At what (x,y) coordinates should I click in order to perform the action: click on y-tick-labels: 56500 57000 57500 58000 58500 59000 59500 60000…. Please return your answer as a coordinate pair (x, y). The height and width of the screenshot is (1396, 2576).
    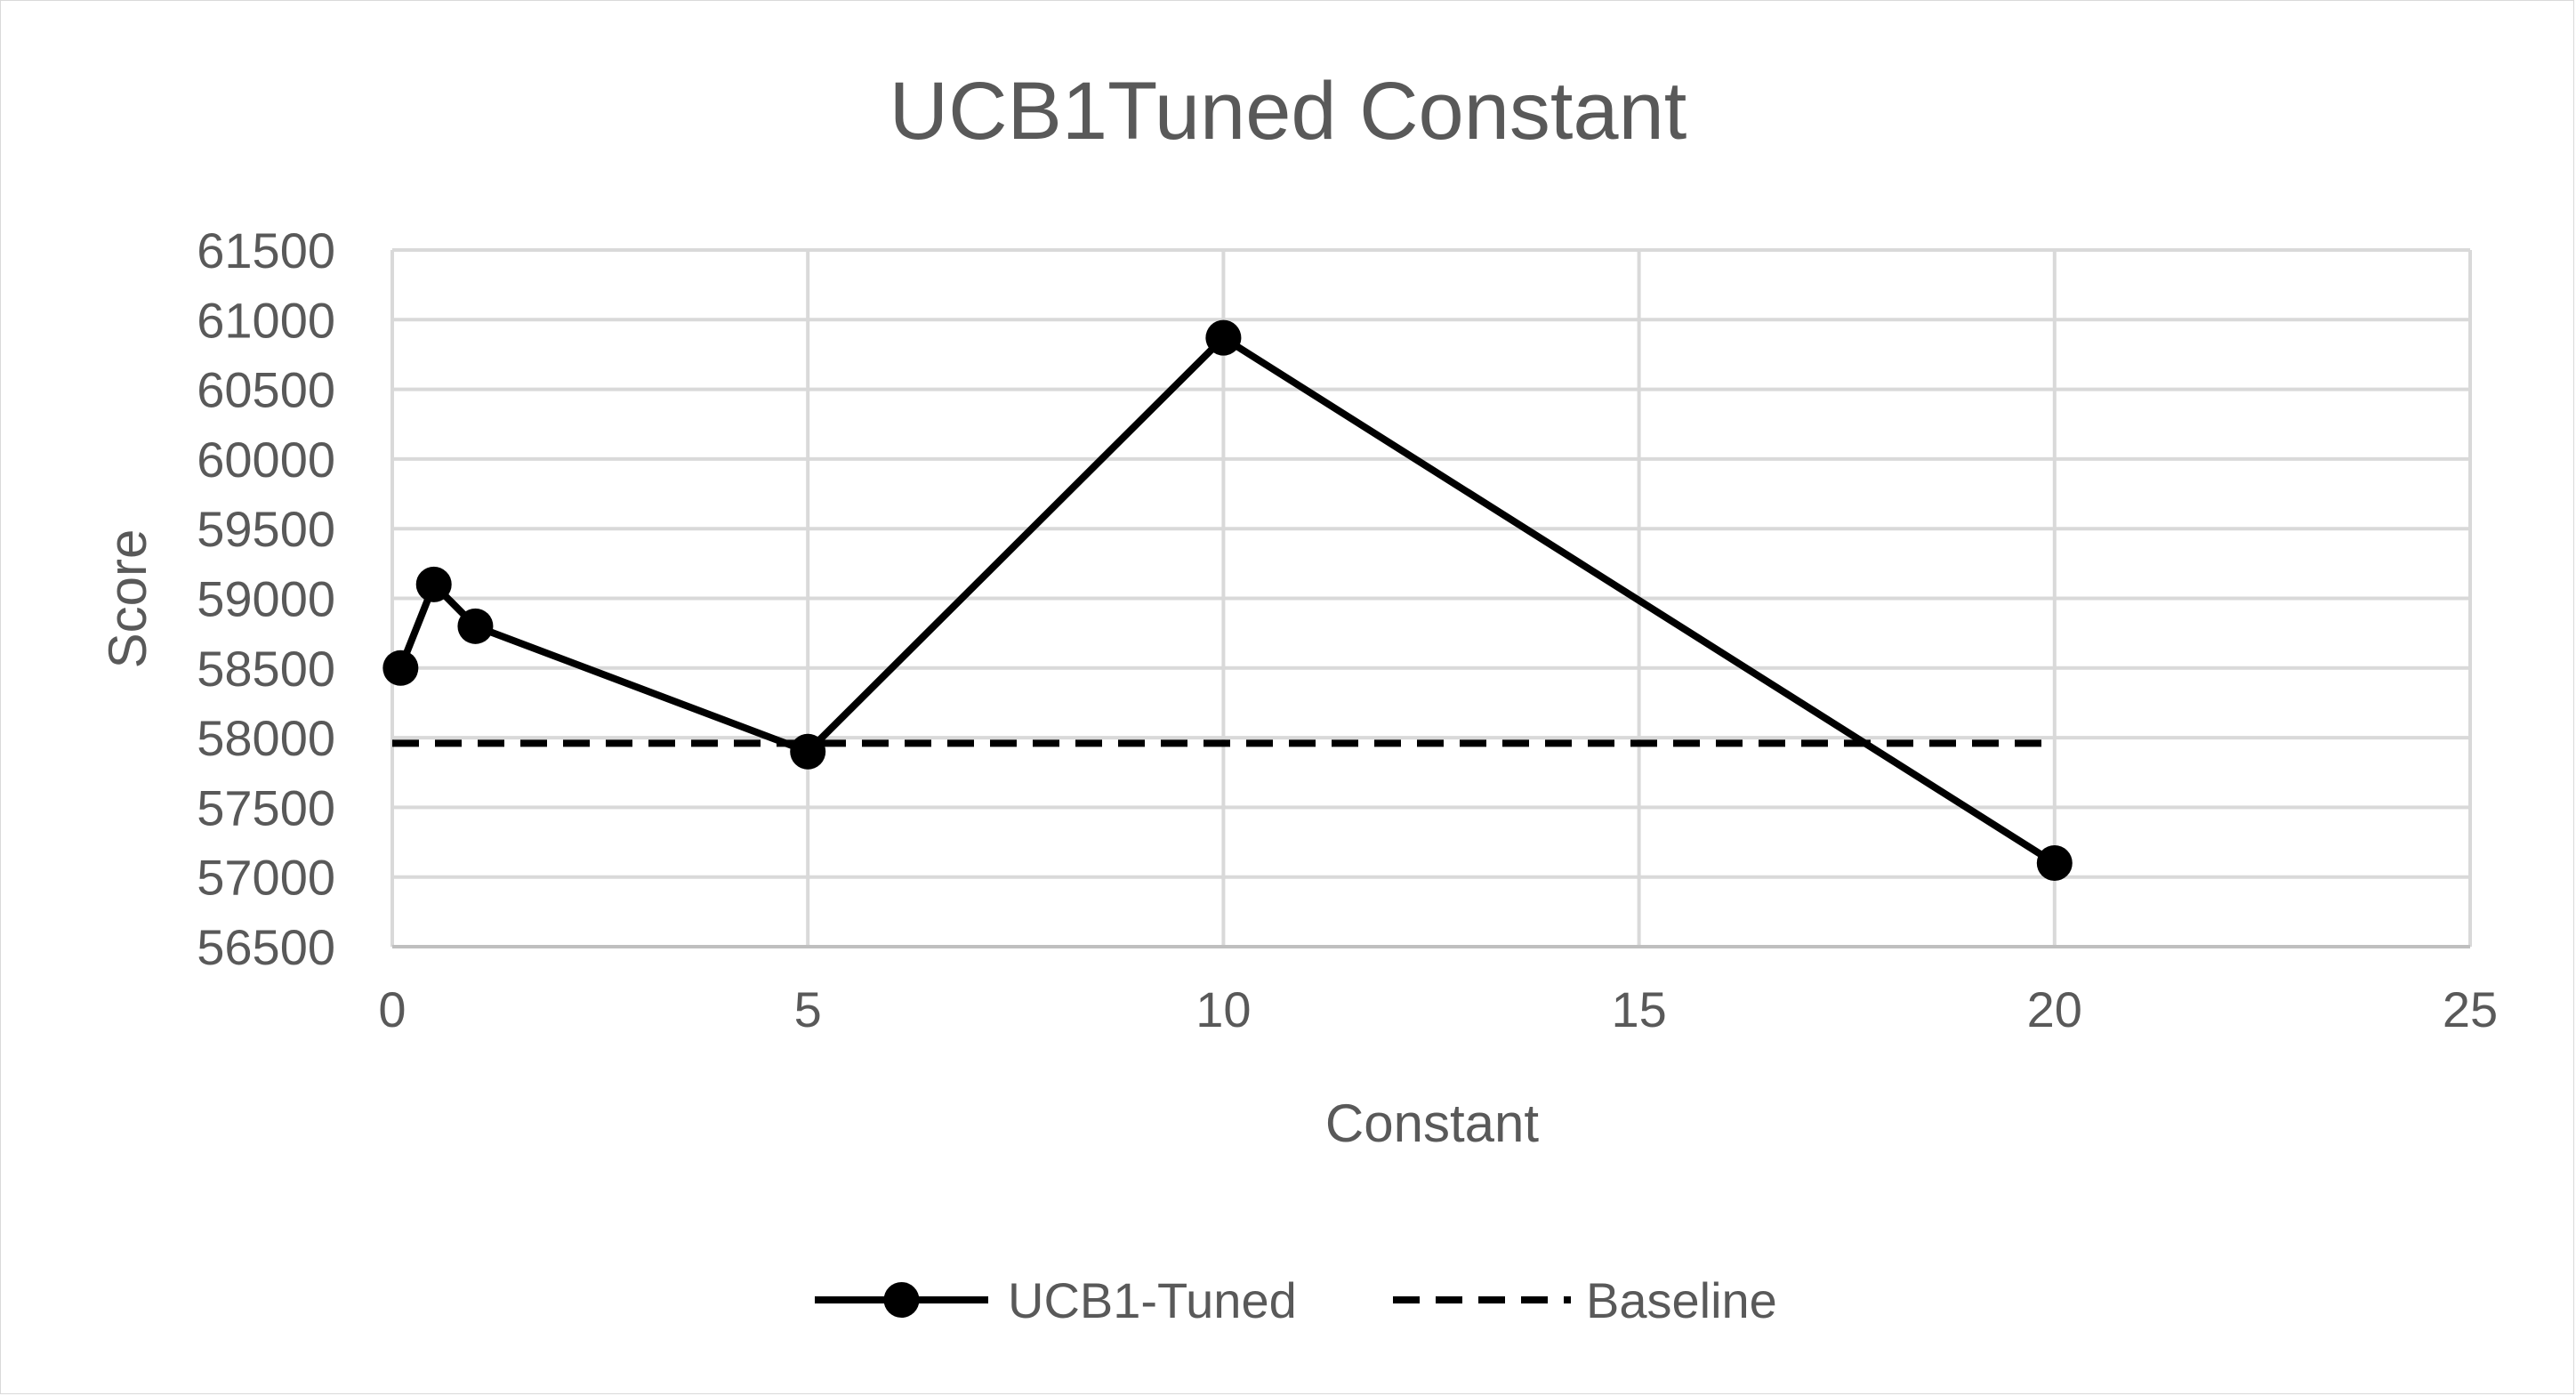
    Looking at the image, I should click on (266, 598).